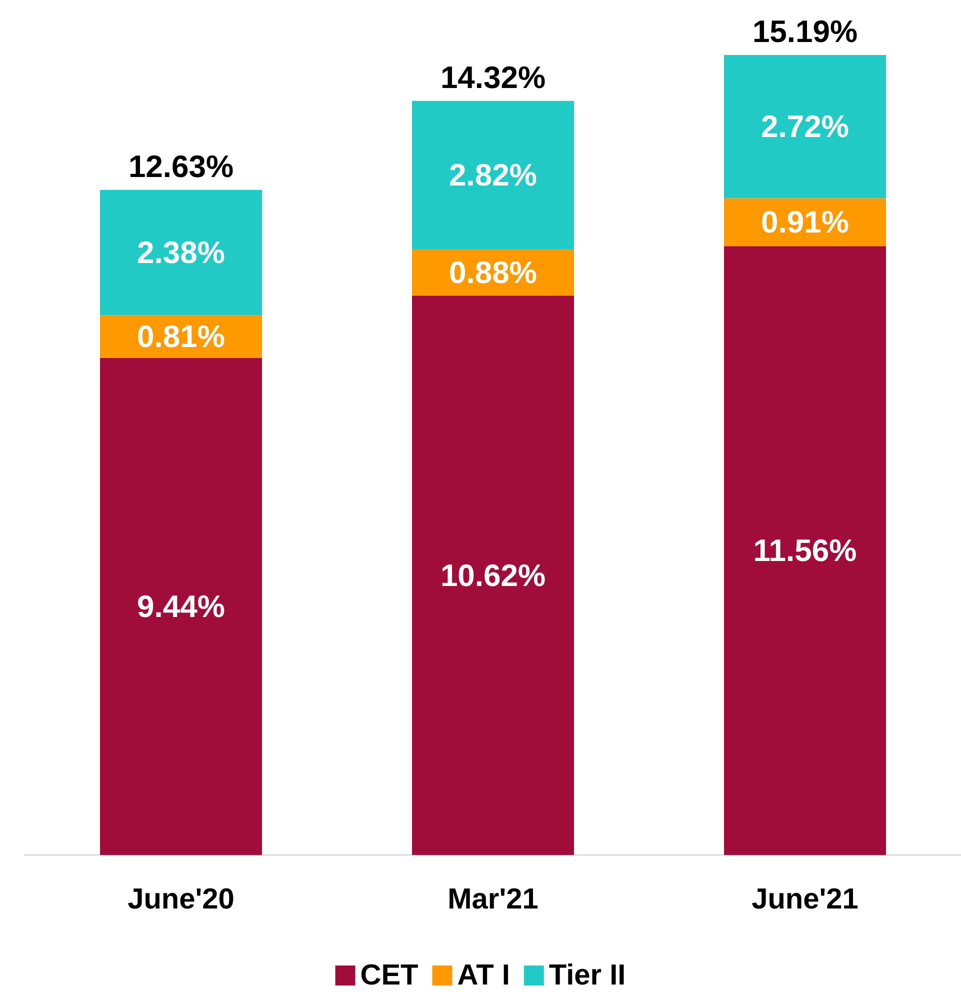 The width and height of the screenshot is (961, 995). Describe the element at coordinates (493, 77) in the screenshot. I see `total-label: 14.32%` at that location.